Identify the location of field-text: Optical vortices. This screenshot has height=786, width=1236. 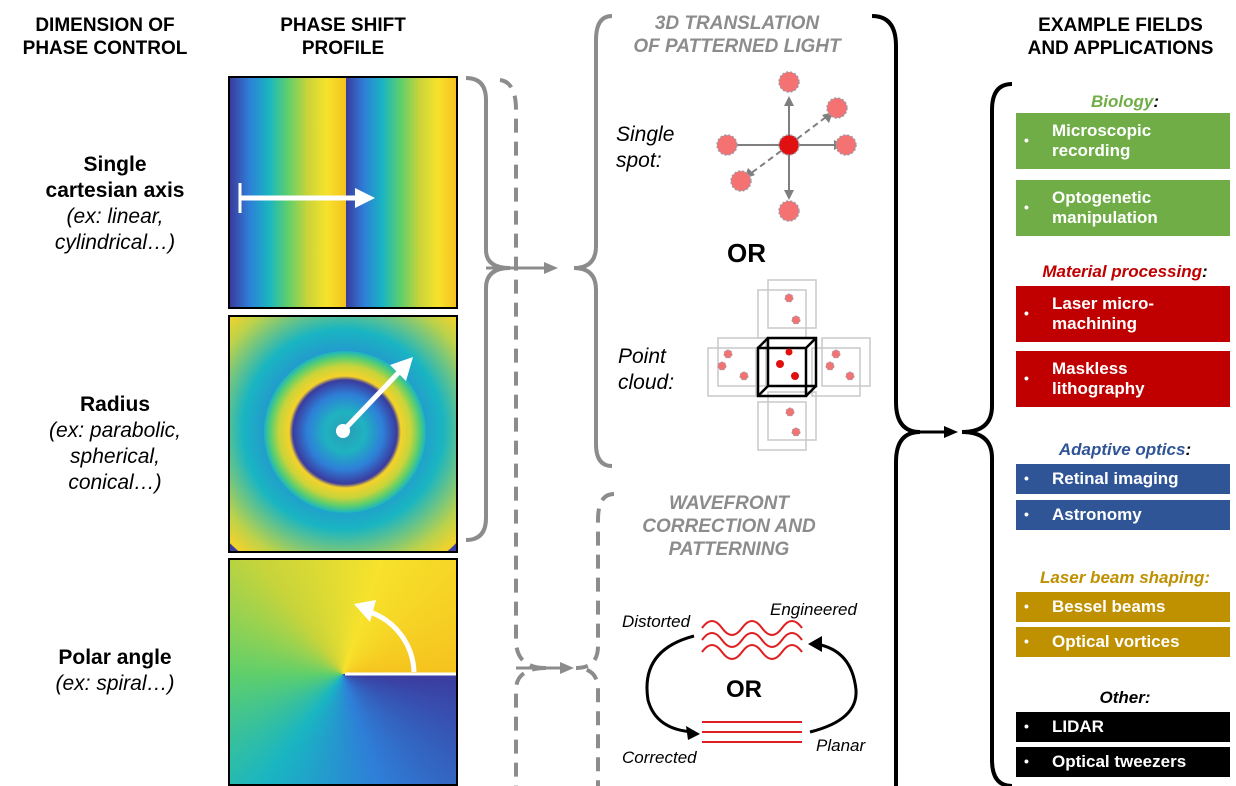
(1116, 641).